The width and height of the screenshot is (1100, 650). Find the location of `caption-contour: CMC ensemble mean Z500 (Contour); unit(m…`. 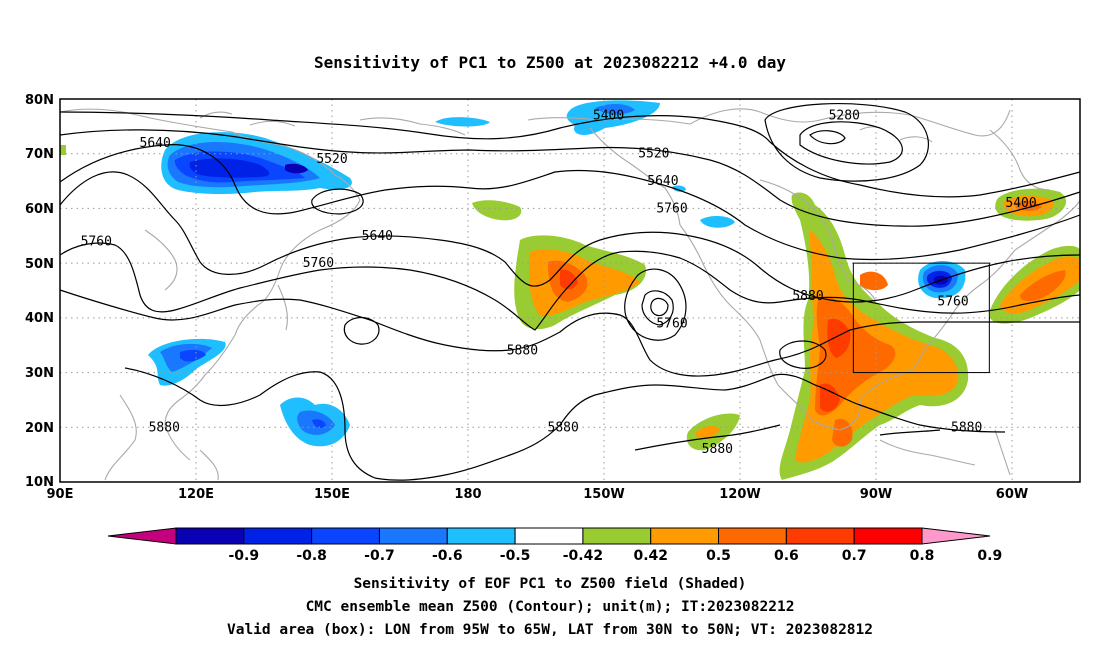

caption-contour: CMC ensemble mean Z500 (Contour); unit(m… is located at coordinates (550, 607).